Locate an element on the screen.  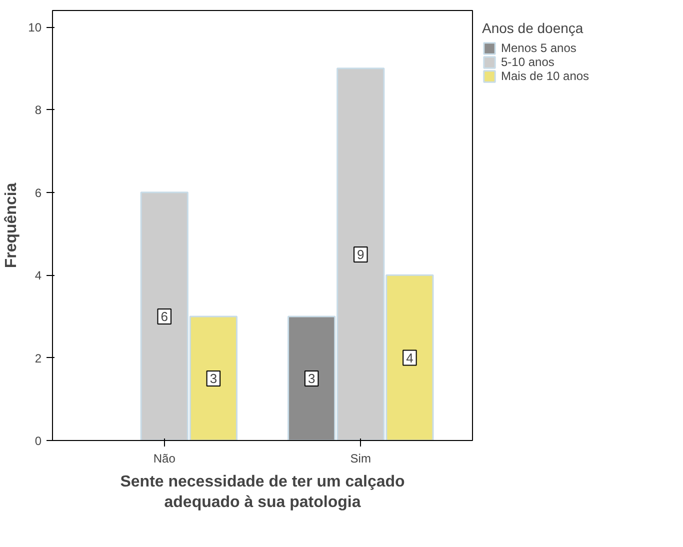
x-tick-label: Sim is located at coordinates (360, 459).